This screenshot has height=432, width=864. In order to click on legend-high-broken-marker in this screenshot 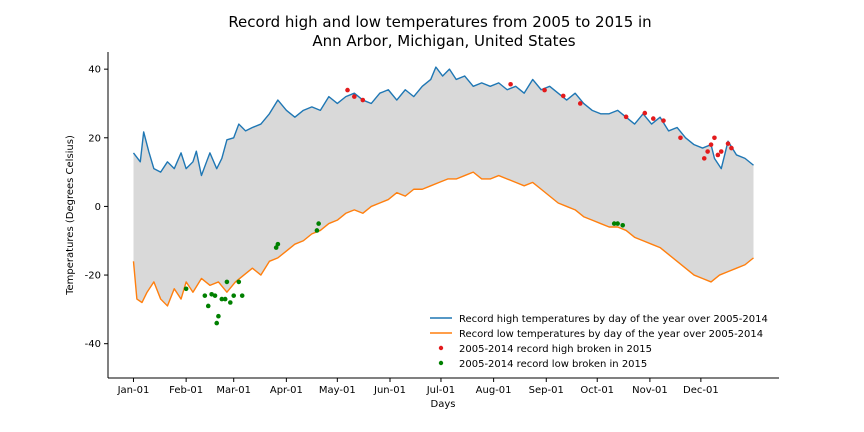, I will do `click(441, 348)`.